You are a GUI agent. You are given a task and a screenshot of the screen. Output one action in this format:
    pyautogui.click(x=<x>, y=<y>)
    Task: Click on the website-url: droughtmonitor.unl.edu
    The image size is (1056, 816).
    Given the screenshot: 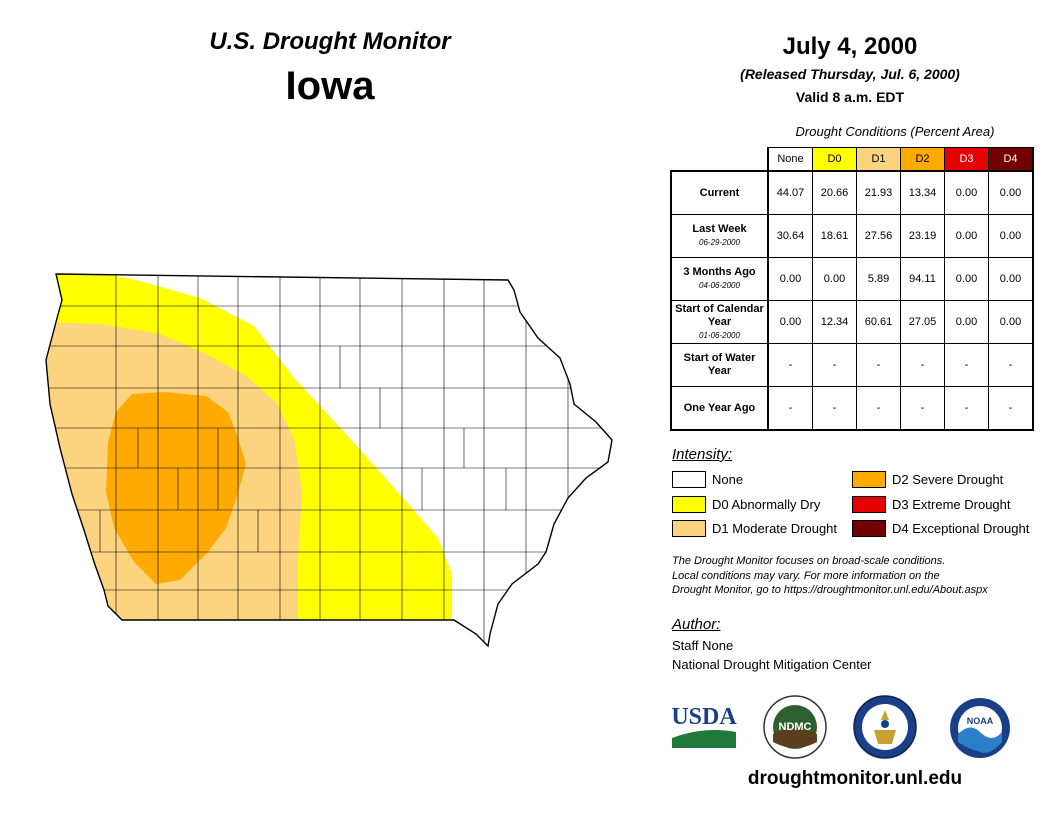 What is the action you would take?
    pyautogui.click(x=855, y=778)
    